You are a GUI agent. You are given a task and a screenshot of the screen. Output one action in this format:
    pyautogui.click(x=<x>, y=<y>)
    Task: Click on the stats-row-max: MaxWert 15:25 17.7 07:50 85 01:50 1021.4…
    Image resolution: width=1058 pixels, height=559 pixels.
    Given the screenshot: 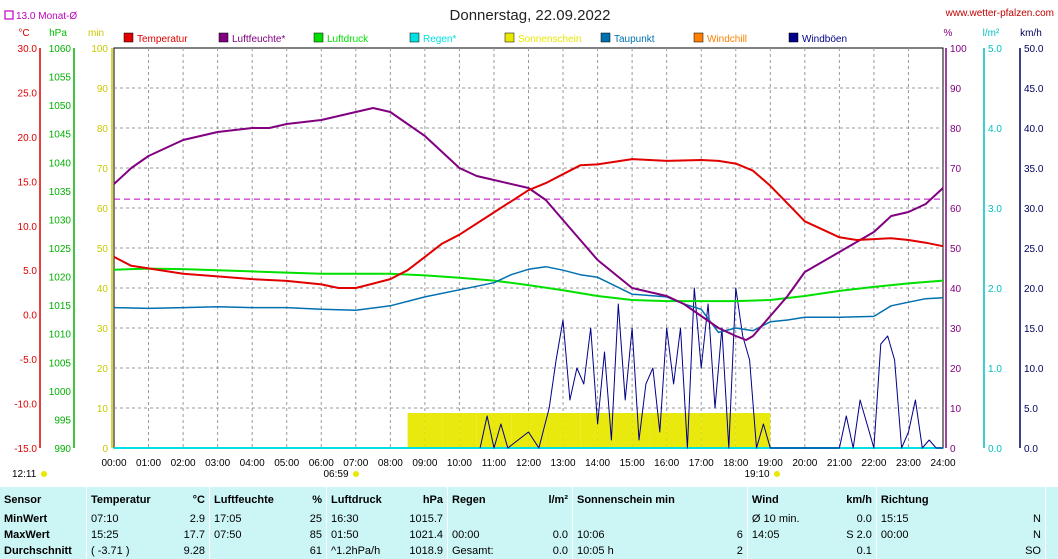 What is the action you would take?
    pyautogui.click(x=529, y=535)
    